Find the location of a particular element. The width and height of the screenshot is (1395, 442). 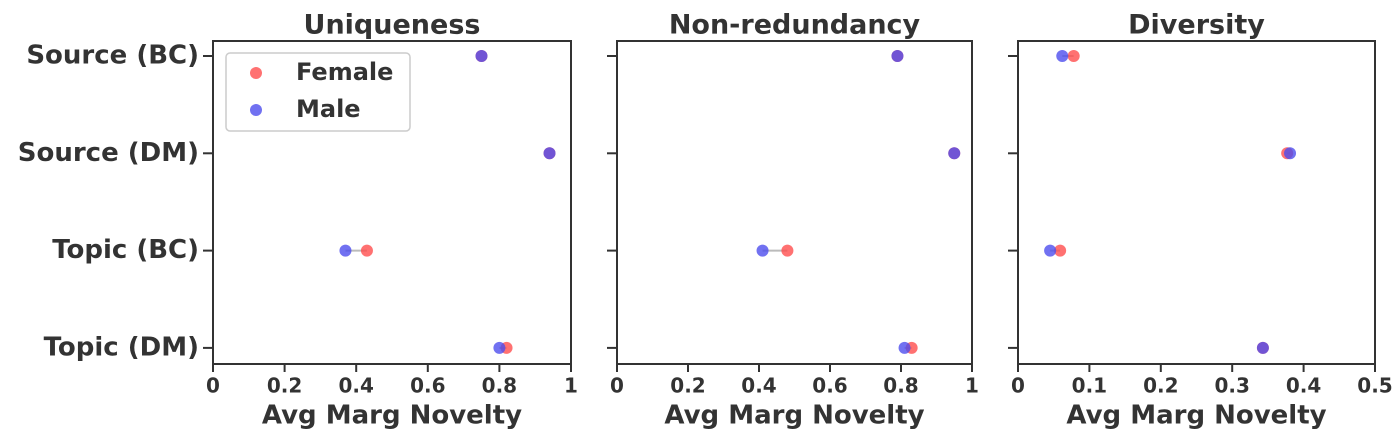

x-tick-label: 0.1 is located at coordinates (1089, 386).